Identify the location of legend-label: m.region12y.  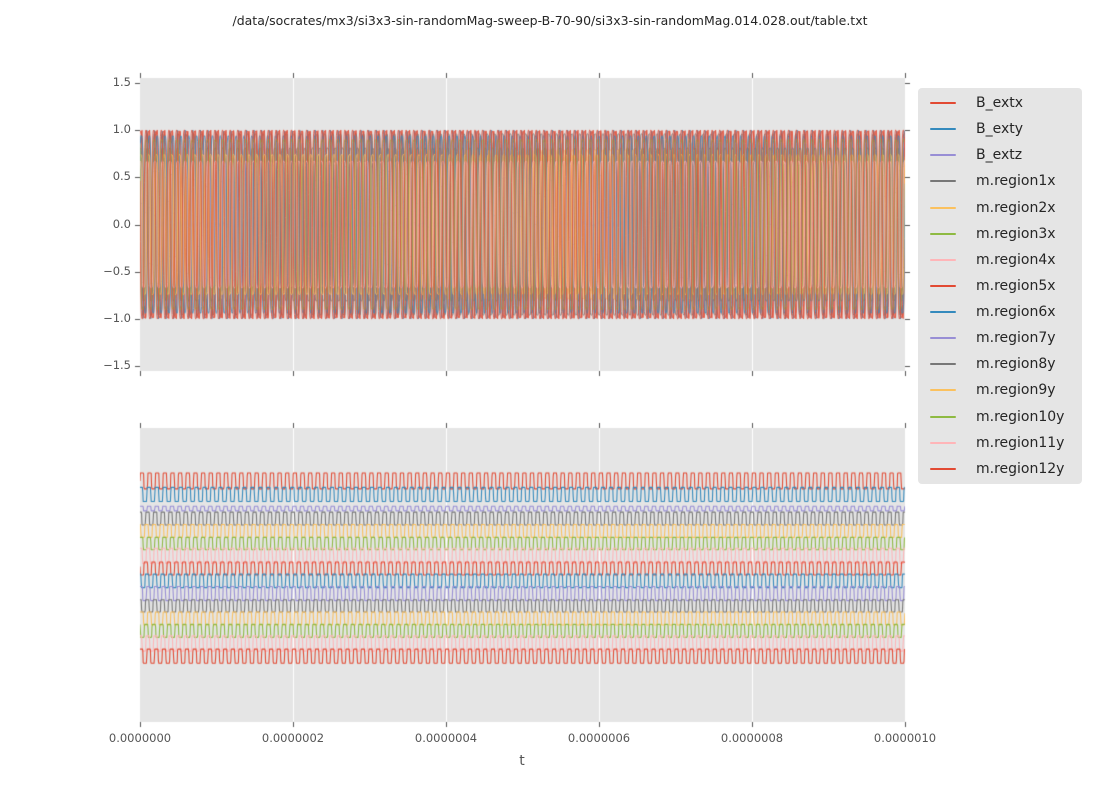
(1020, 468).